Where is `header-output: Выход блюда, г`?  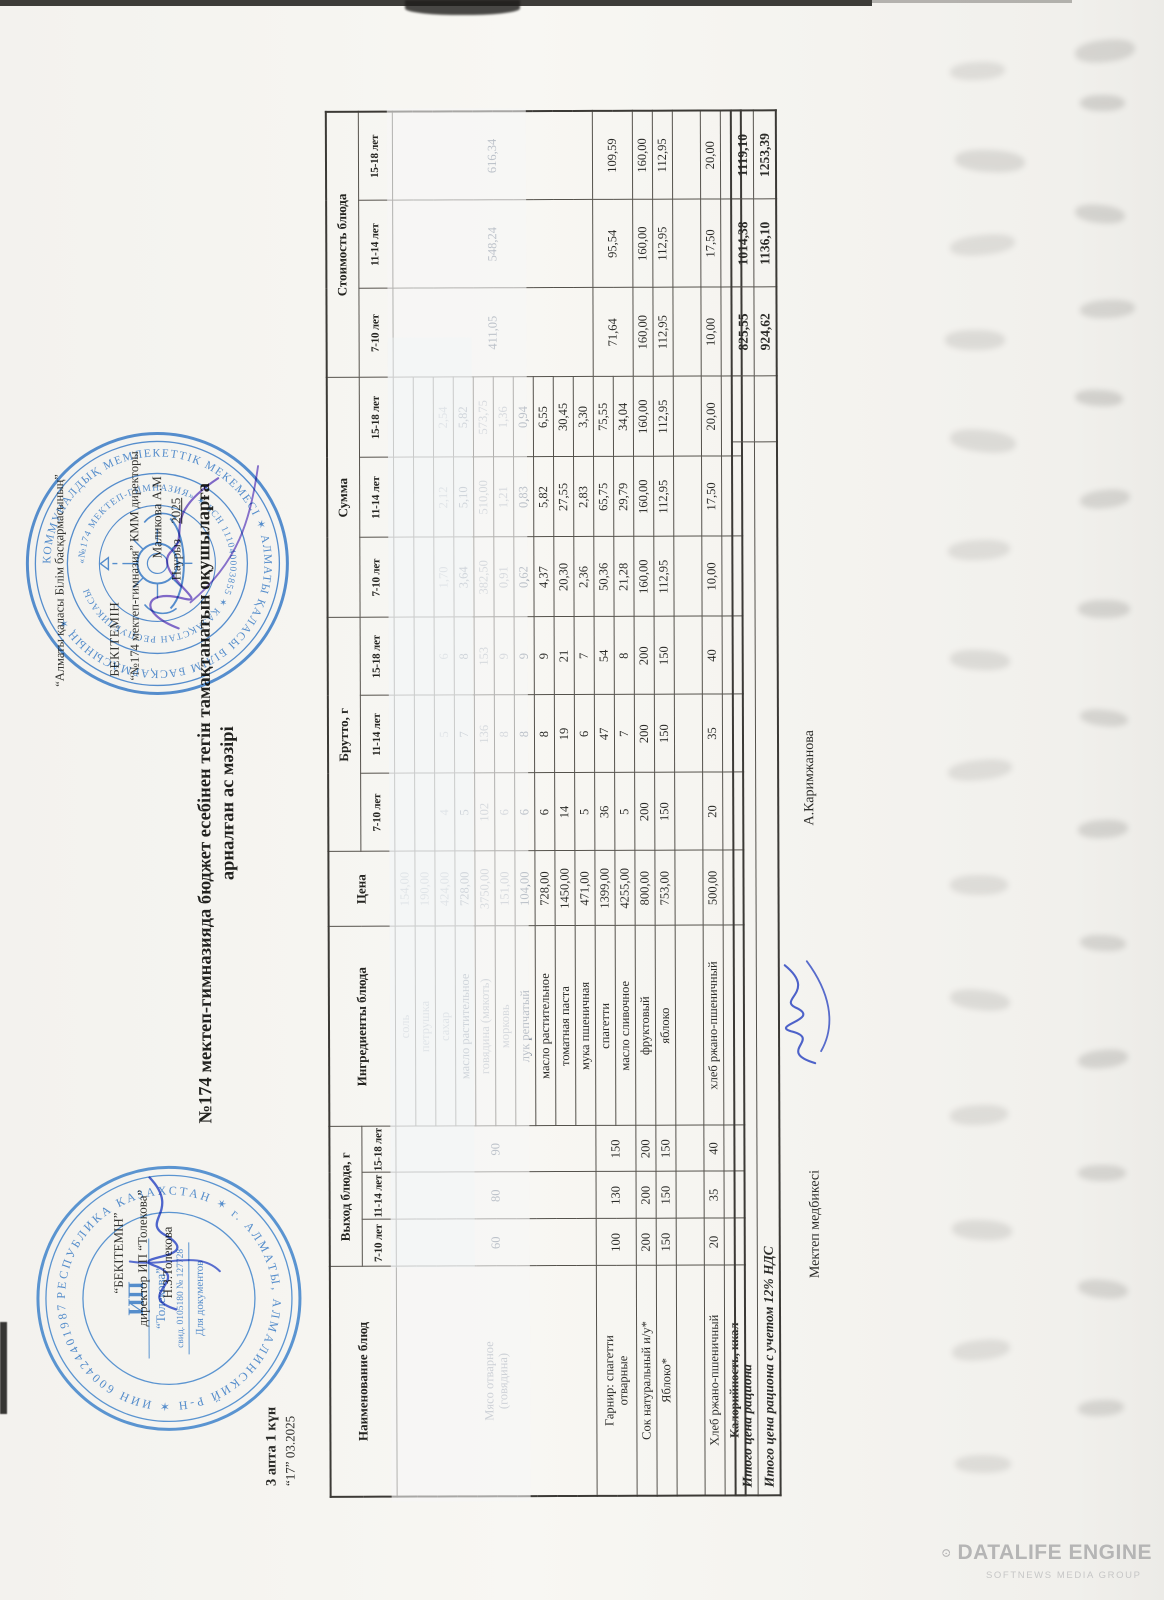 header-output: Выход блюда, г is located at coordinates (346, 1196).